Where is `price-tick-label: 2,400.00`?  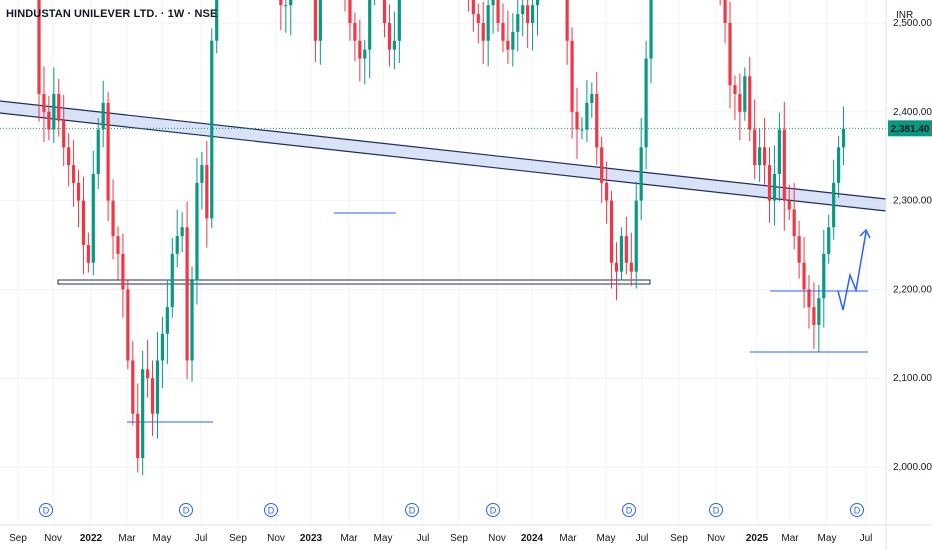
price-tick-label: 2,400.00 is located at coordinates (912, 112).